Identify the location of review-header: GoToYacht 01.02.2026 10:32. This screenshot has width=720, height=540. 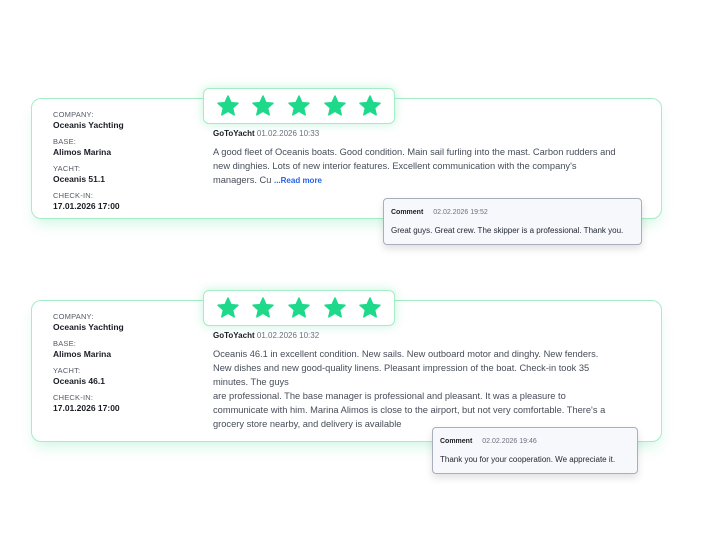
(266, 336).